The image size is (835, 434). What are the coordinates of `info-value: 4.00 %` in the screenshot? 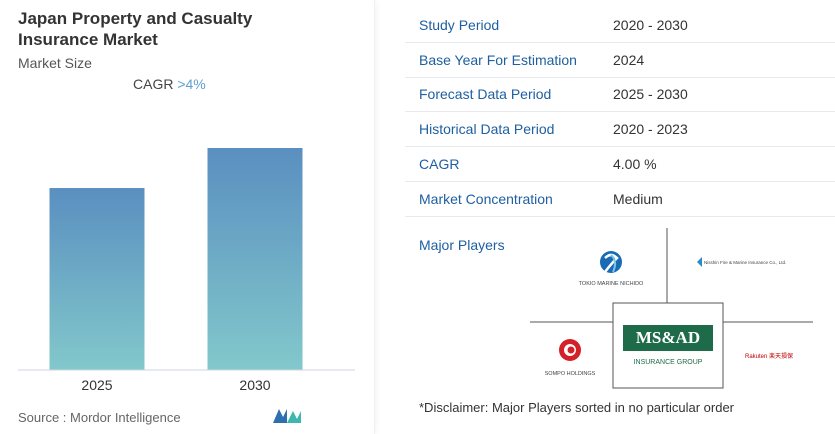 It's located at (635, 164).